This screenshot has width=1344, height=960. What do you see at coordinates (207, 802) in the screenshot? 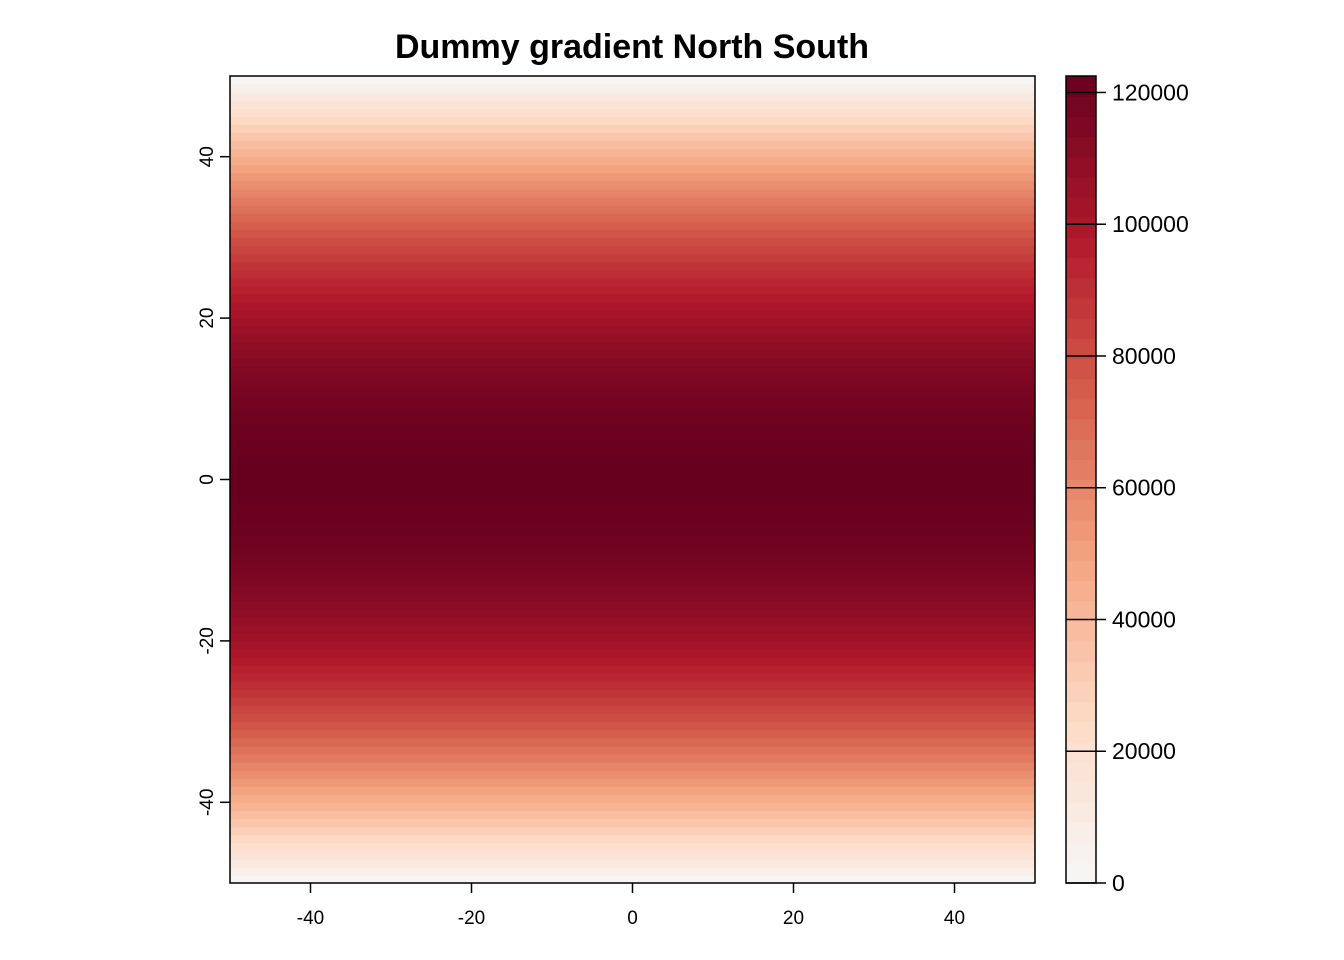
I see `y-tick-label: -40` at bounding box center [207, 802].